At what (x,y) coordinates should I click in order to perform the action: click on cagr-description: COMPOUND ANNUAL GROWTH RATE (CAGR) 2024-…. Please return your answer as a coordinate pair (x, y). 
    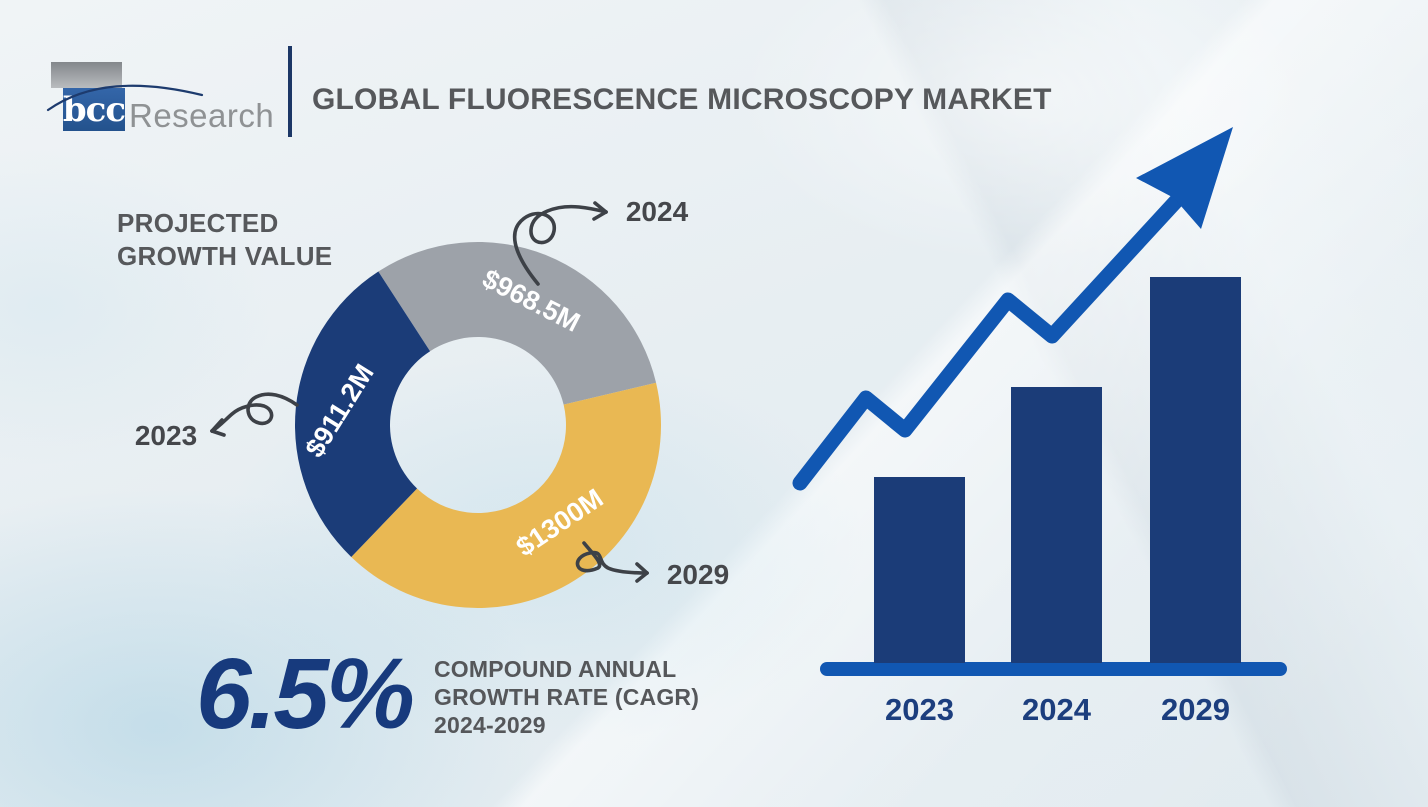
    Looking at the image, I should click on (566, 697).